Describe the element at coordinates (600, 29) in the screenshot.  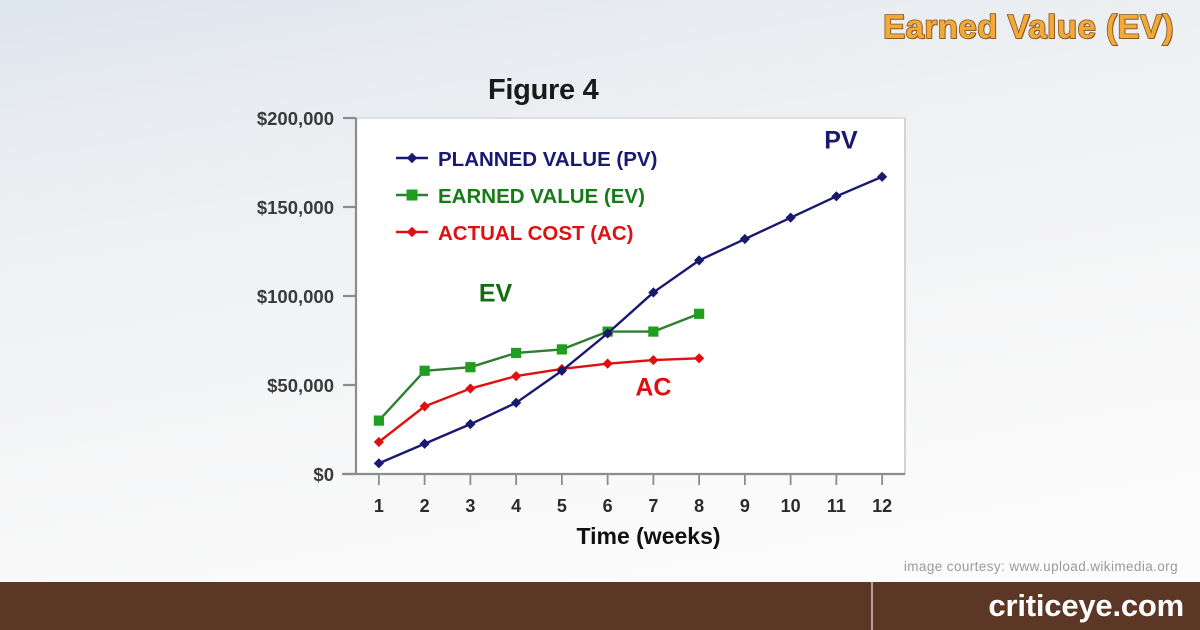
I see `header-bar: Earned Value (EV)` at that location.